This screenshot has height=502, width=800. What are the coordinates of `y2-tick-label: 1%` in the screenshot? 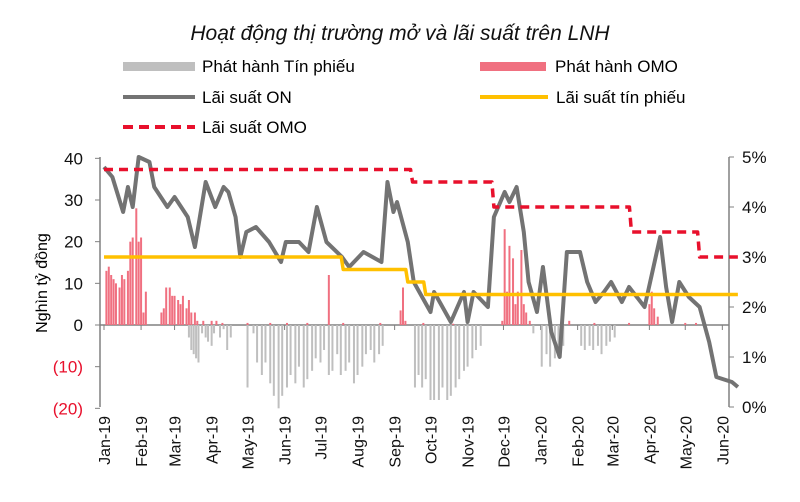 It's located at (754, 357).